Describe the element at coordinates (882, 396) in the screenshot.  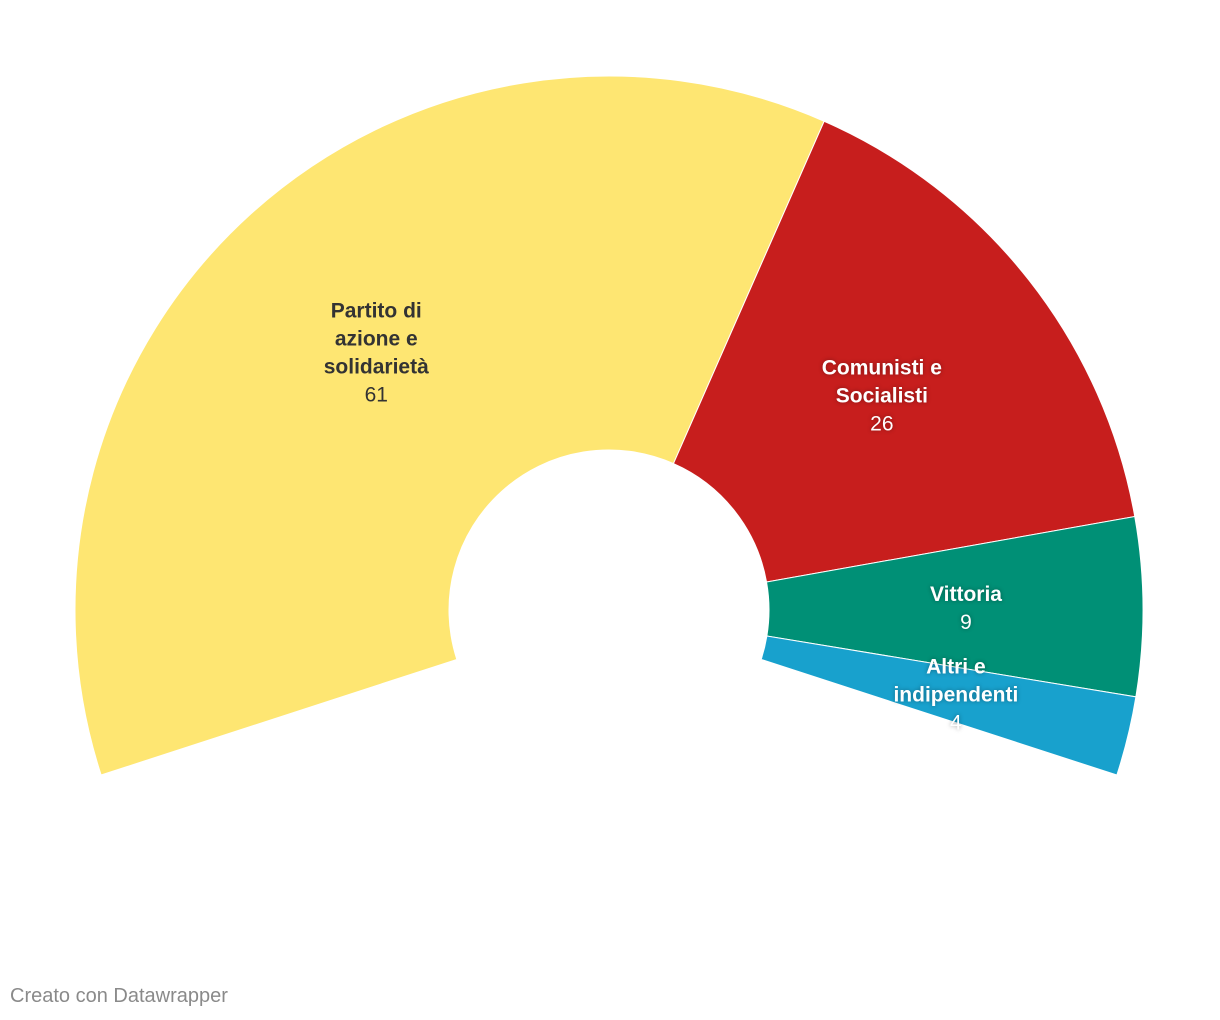
I see `slice-label-2-line-2: Socialisti` at that location.